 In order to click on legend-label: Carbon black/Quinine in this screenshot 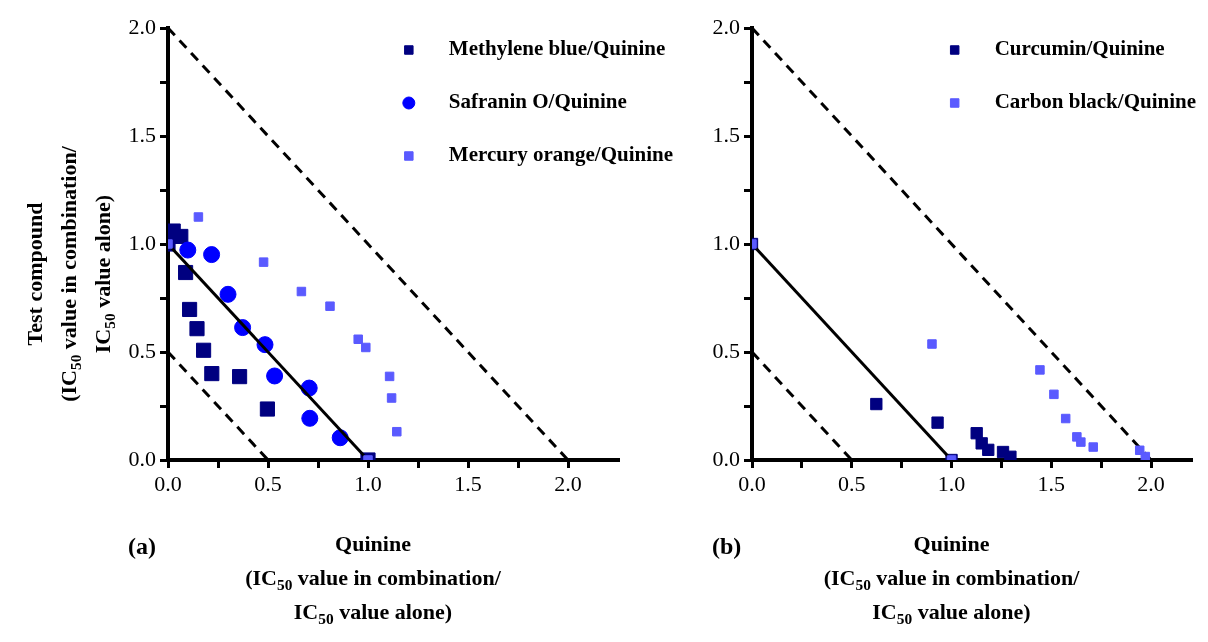, I will do `click(1095, 101)`.